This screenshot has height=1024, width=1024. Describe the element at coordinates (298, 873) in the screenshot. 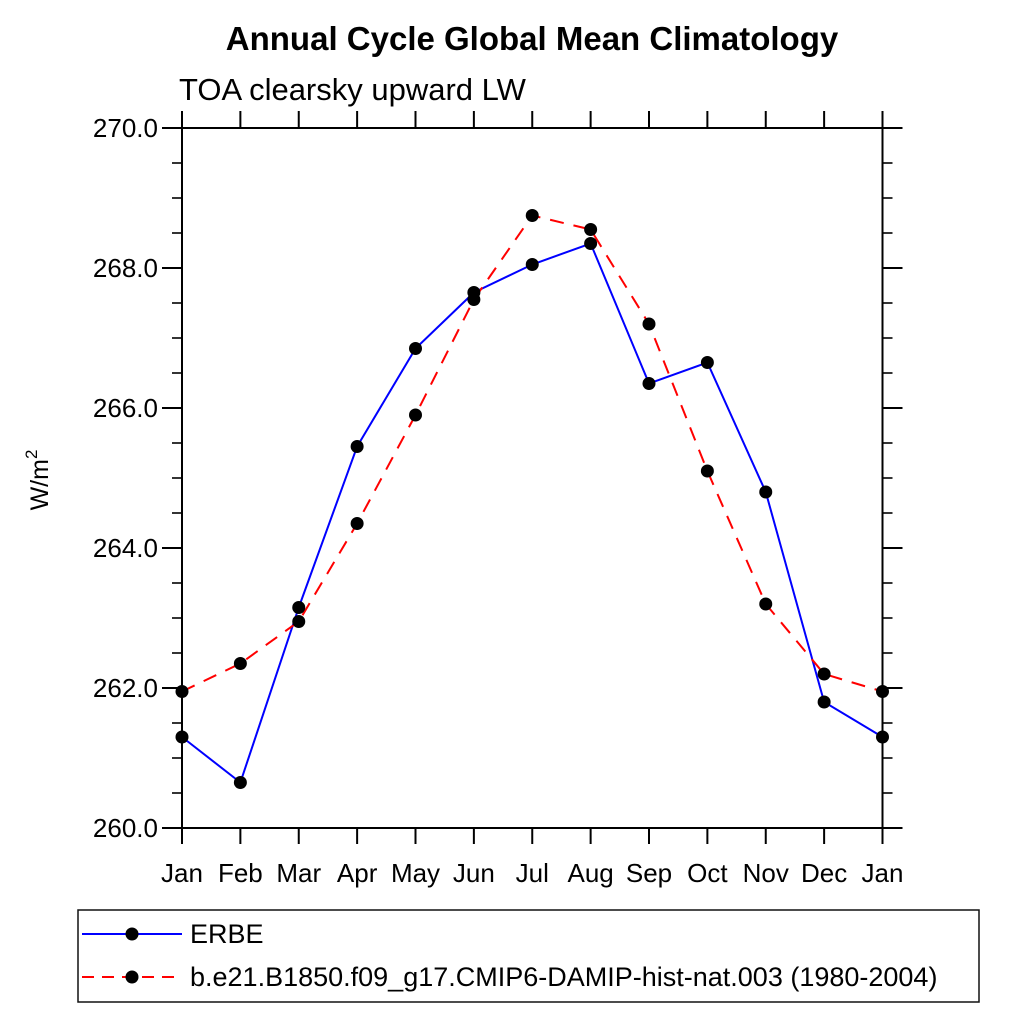

I see `x-month-label: Mar` at that location.